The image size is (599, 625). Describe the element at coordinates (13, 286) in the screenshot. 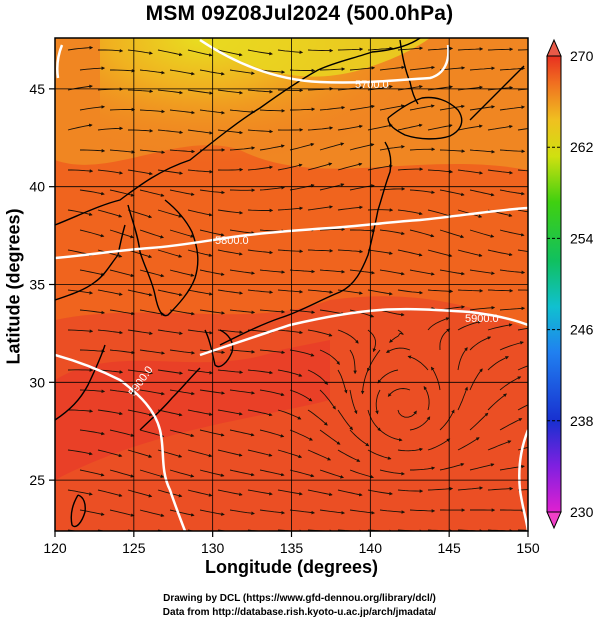

I see `y-axis-title: Latitude (degrees)` at that location.